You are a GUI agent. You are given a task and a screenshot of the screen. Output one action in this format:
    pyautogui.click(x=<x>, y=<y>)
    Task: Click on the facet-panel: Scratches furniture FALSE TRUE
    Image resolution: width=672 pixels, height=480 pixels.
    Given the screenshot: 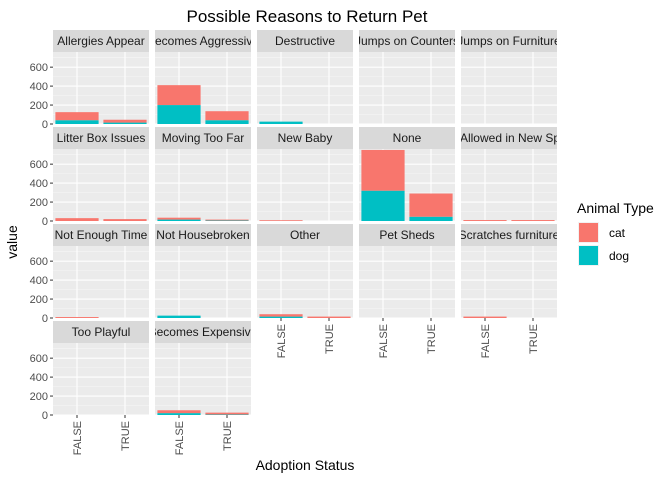 What is the action you would take?
    pyautogui.click(x=509, y=291)
    